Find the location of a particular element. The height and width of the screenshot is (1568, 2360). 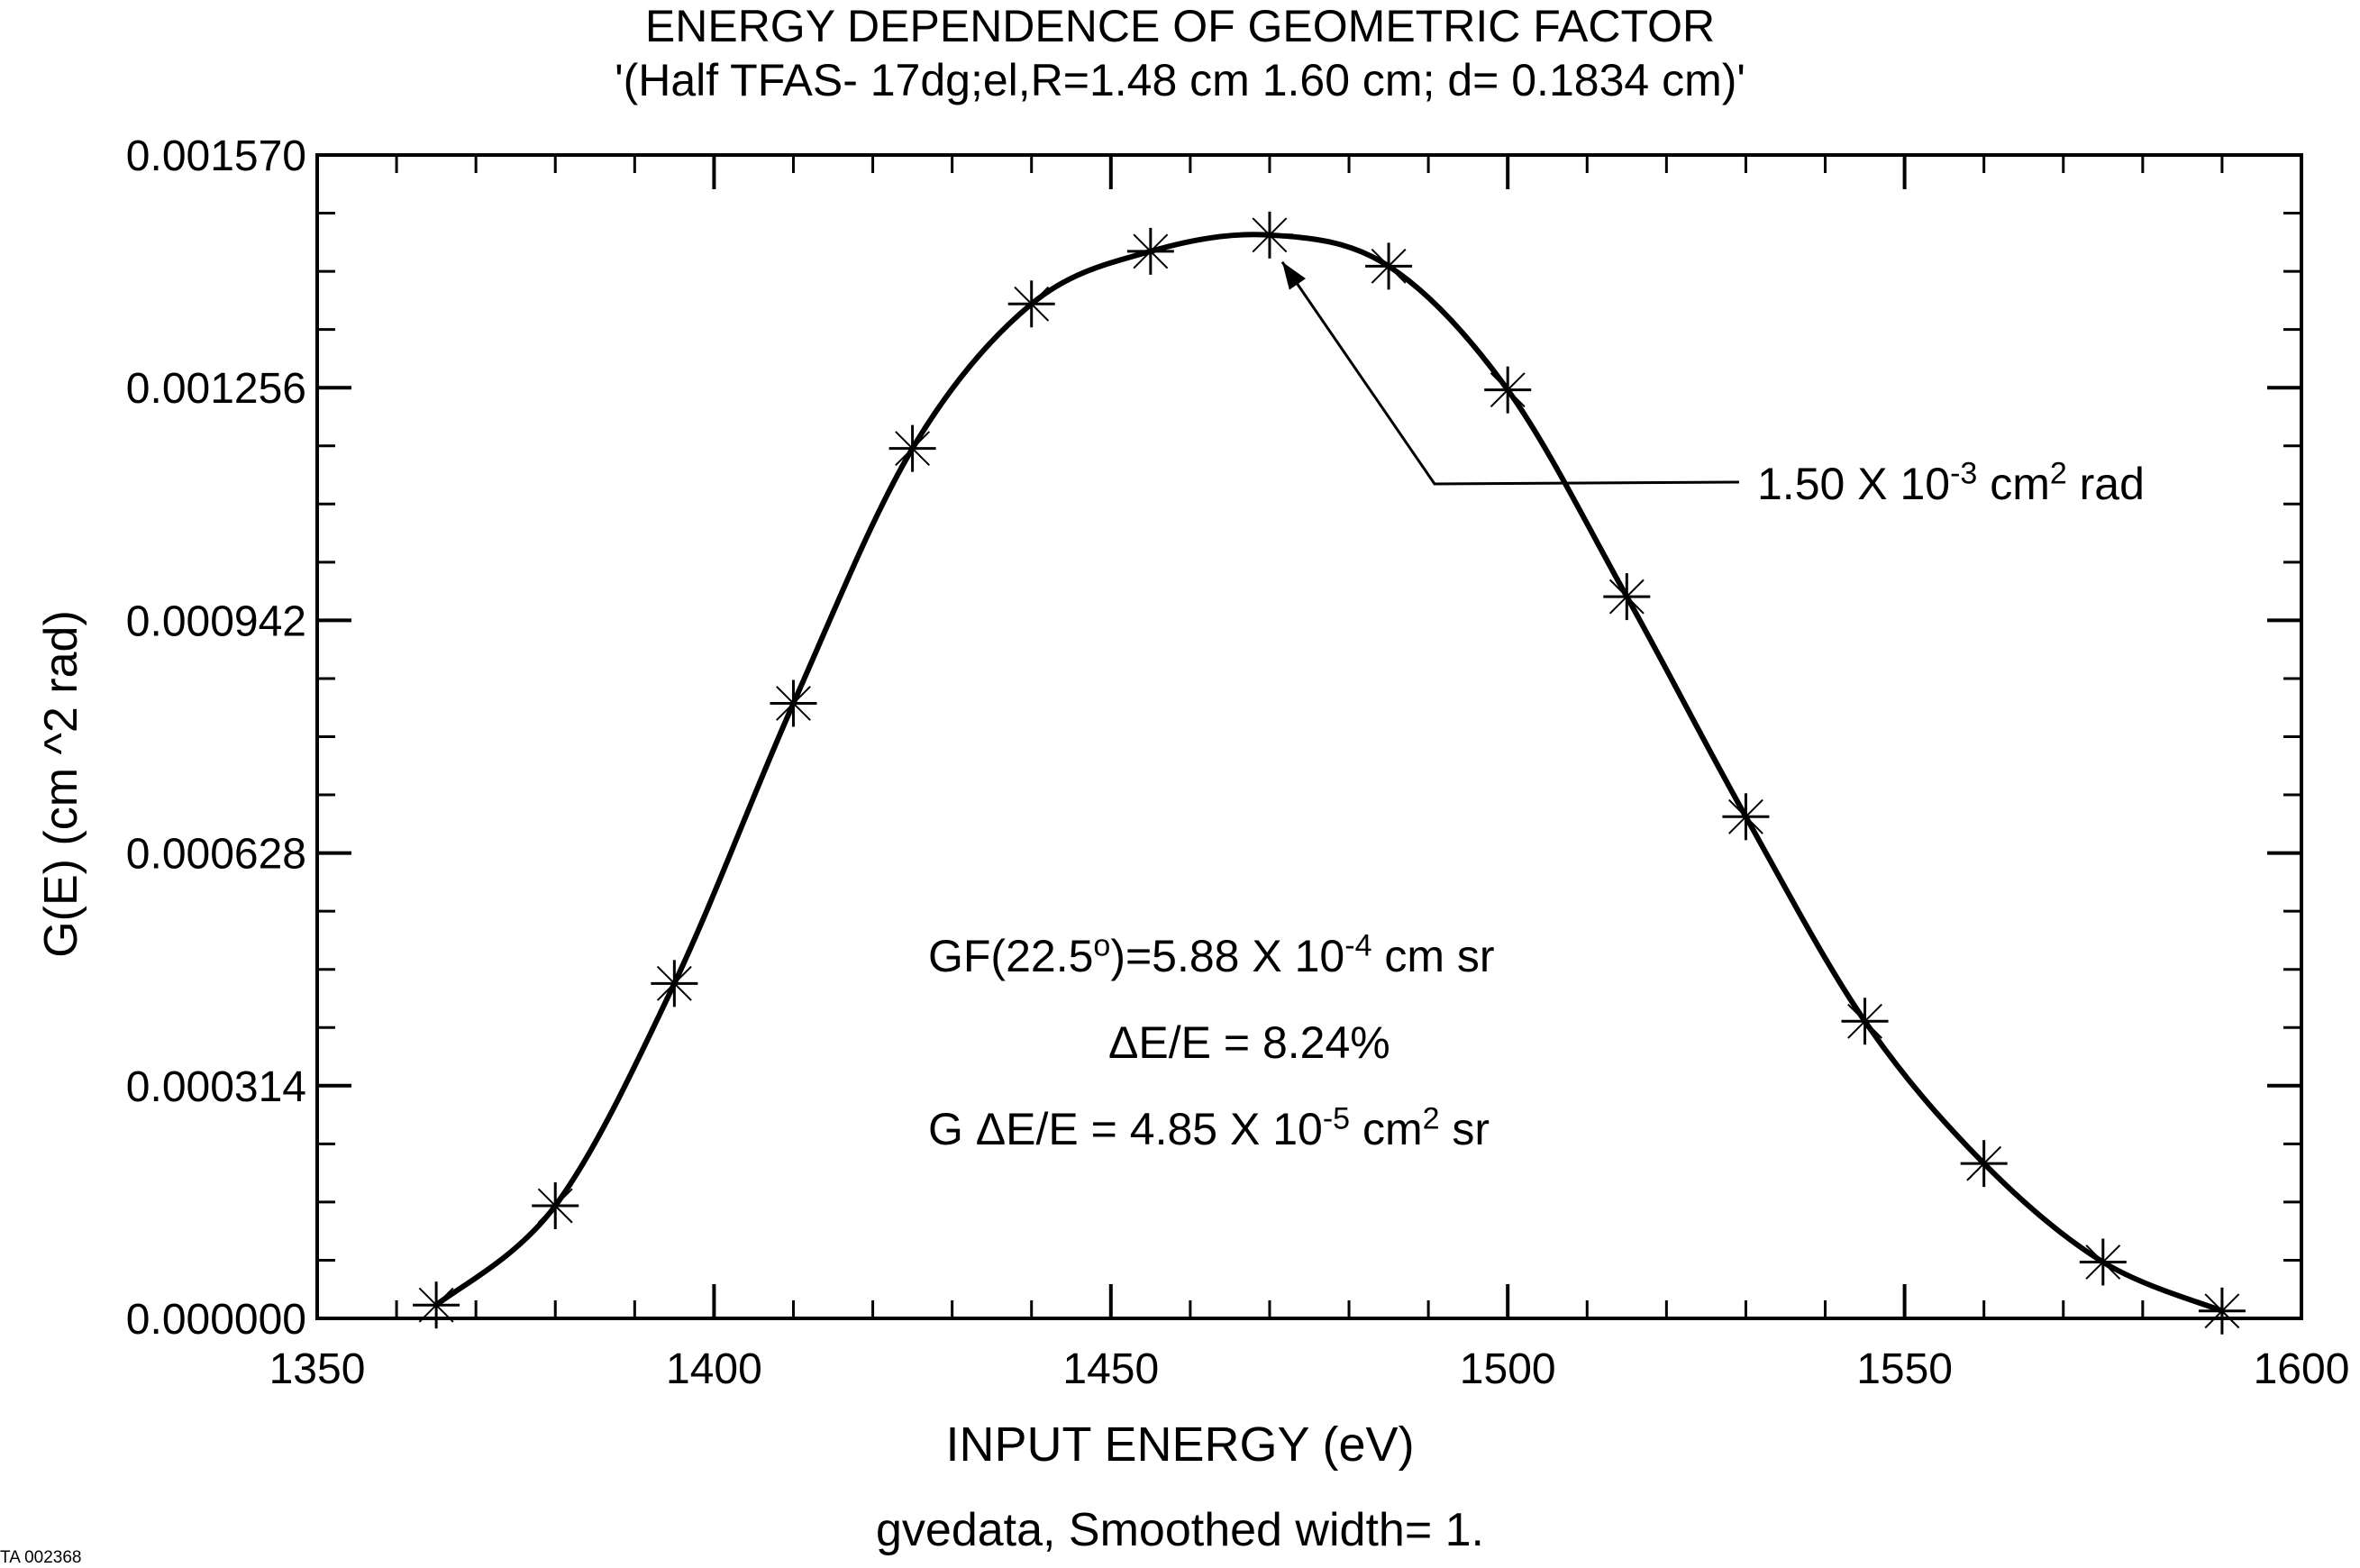

y-axis-label: G(E) (cm ^2 rad) is located at coordinates (61, 784).